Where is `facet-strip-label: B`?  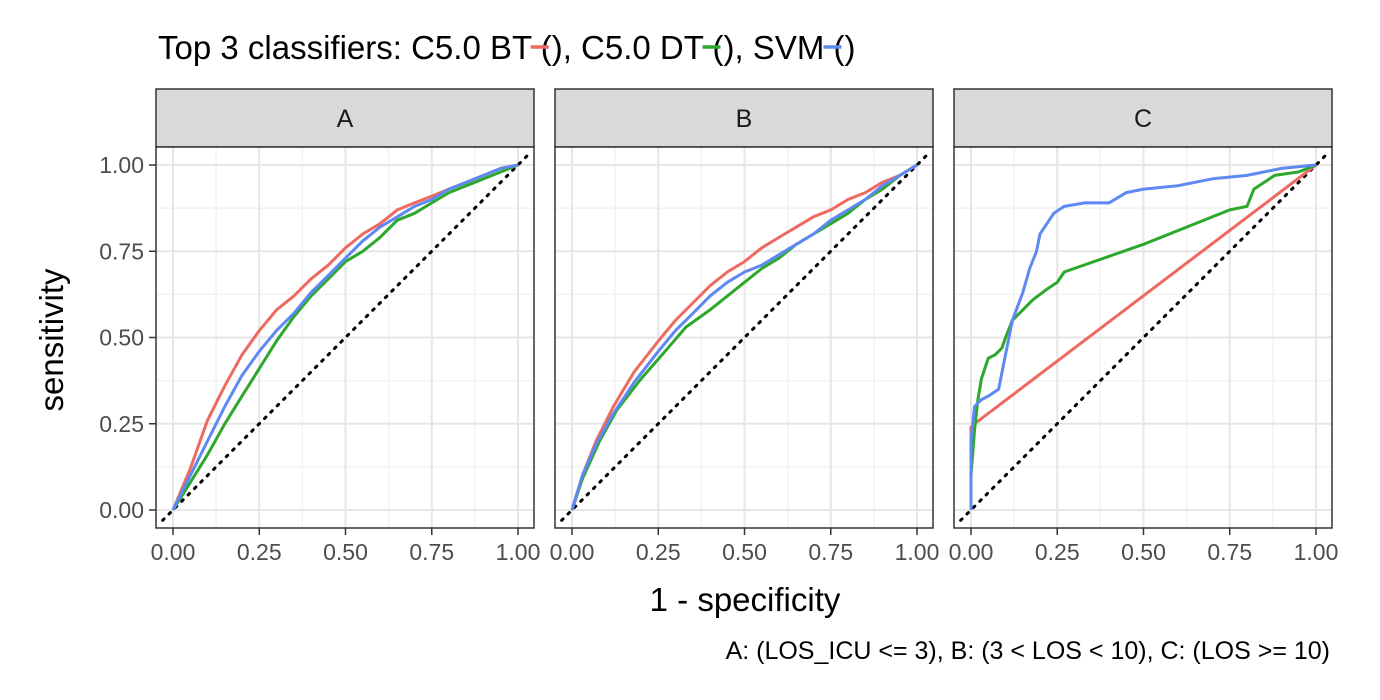
facet-strip-label: B is located at coordinates (744, 119).